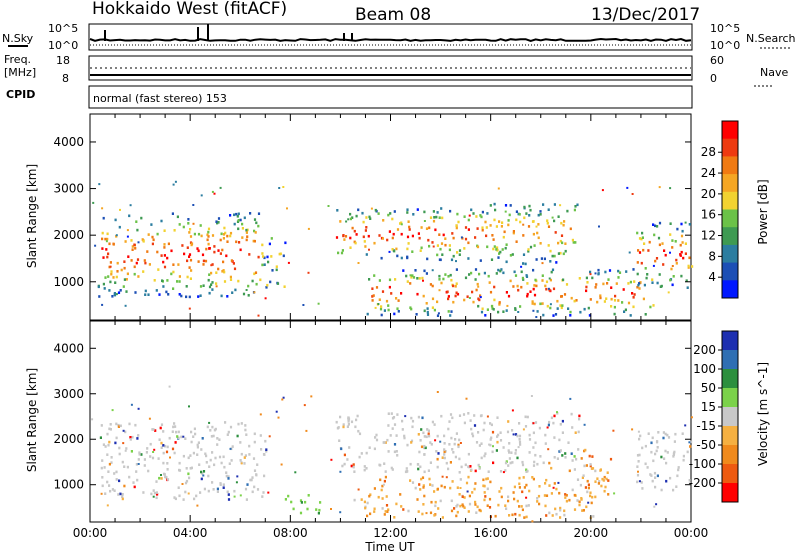 This screenshot has height=558, width=800. What do you see at coordinates (708, 215) in the screenshot?
I see `colorbar-tick-label: 16` at bounding box center [708, 215].